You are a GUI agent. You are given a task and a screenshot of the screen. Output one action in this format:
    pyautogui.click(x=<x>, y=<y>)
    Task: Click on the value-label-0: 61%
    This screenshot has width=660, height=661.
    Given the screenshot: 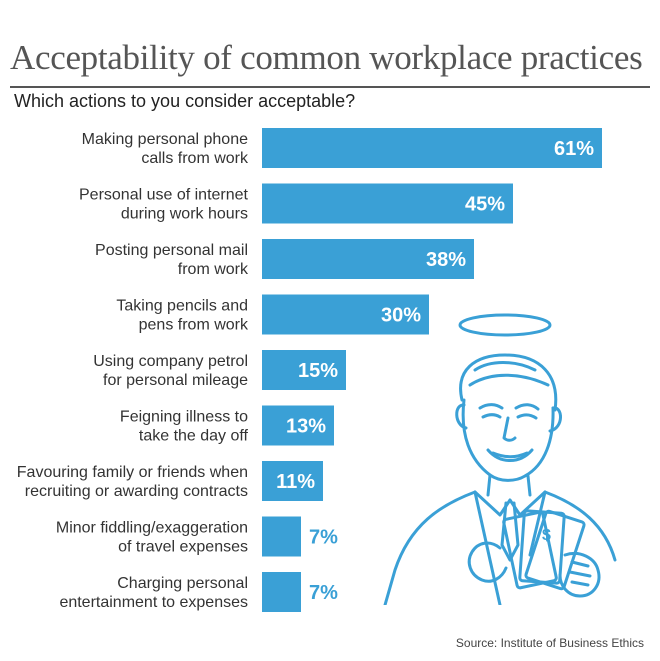 What is the action you would take?
    pyautogui.click(x=574, y=149)
    